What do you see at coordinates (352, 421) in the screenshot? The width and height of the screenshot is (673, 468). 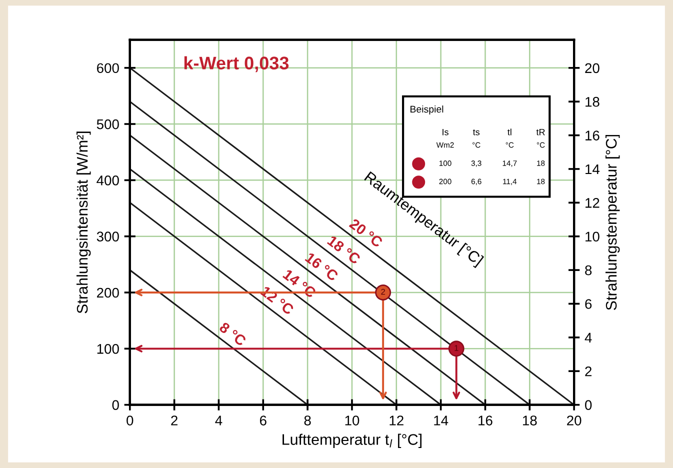 I see `x-tick-label: 10` at bounding box center [352, 421].